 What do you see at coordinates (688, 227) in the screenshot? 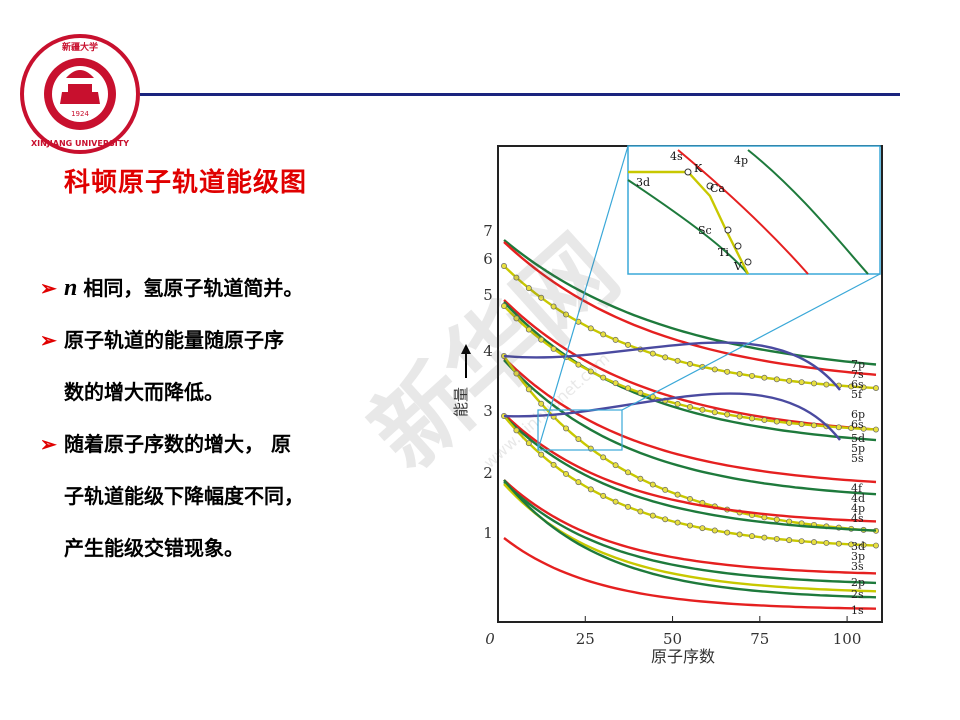
I see `inset-3p-curve` at bounding box center [688, 227].